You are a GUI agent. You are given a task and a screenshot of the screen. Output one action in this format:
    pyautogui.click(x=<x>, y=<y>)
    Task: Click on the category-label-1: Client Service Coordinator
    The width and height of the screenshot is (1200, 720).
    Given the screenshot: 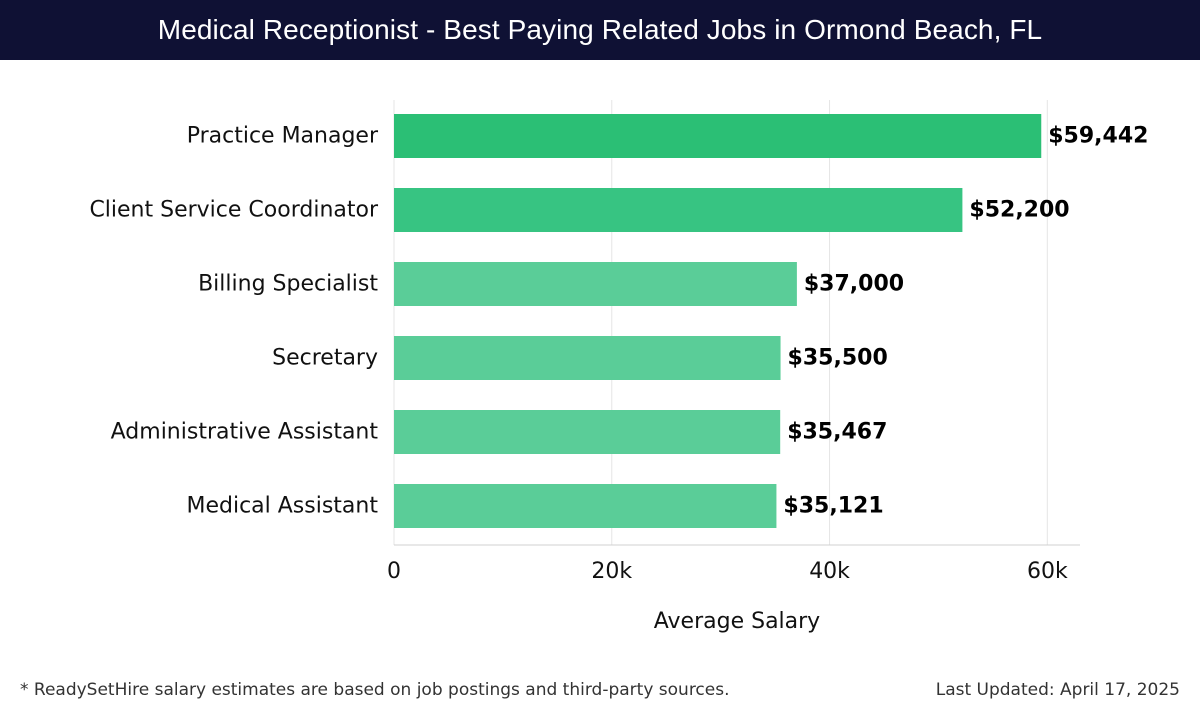 What is the action you would take?
    pyautogui.click(x=234, y=210)
    